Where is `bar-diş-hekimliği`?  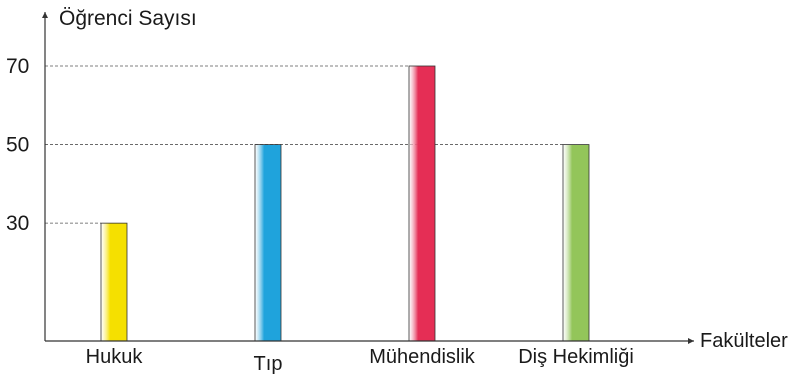
bar-diş-hekimliği is located at coordinates (576, 243).